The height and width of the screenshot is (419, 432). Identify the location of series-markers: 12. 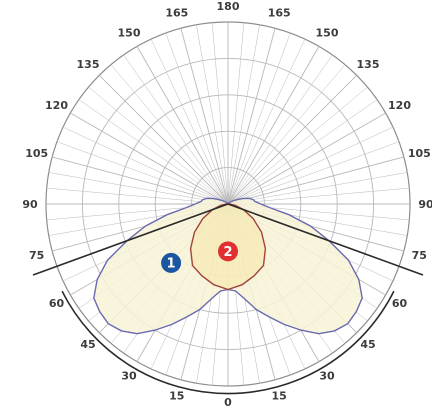
(199, 257).